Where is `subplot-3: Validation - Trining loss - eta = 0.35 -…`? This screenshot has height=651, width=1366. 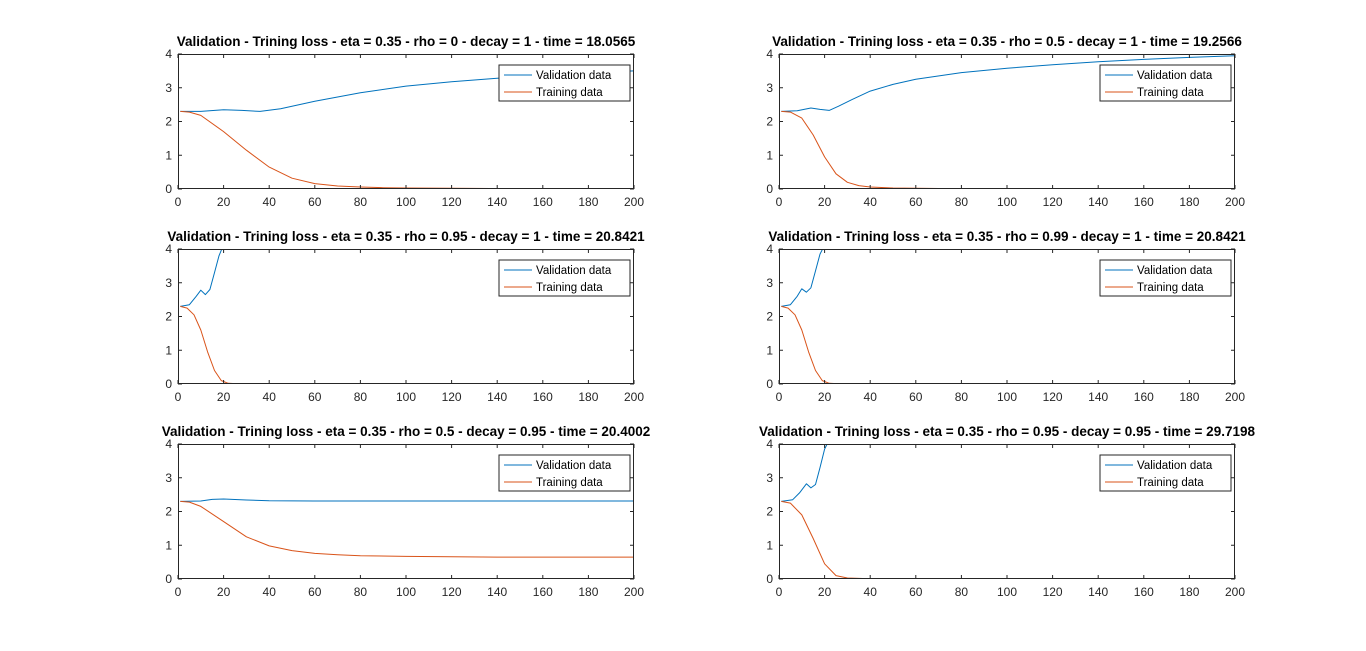 subplot-3: Validation - Trining loss - eta = 0.35 -… is located at coordinates (405, 316).